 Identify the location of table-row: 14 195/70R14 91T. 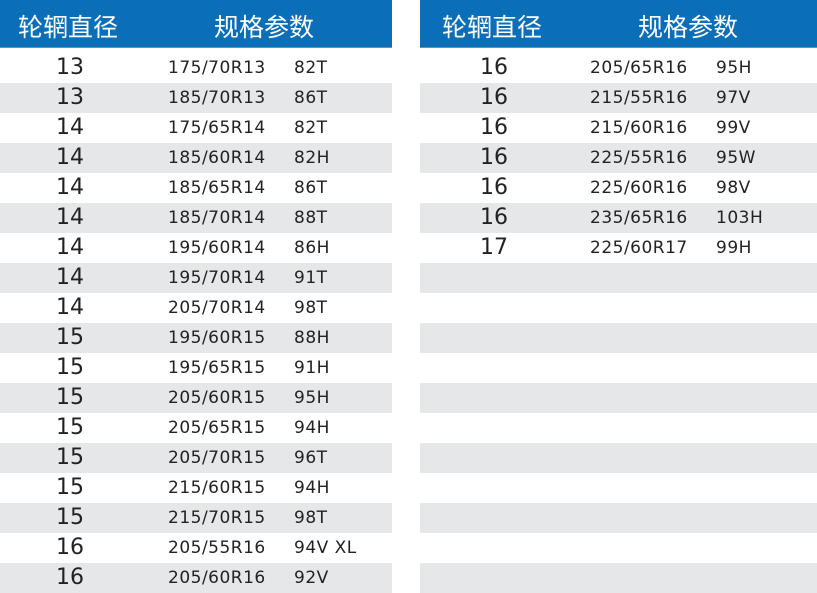
(196, 278).